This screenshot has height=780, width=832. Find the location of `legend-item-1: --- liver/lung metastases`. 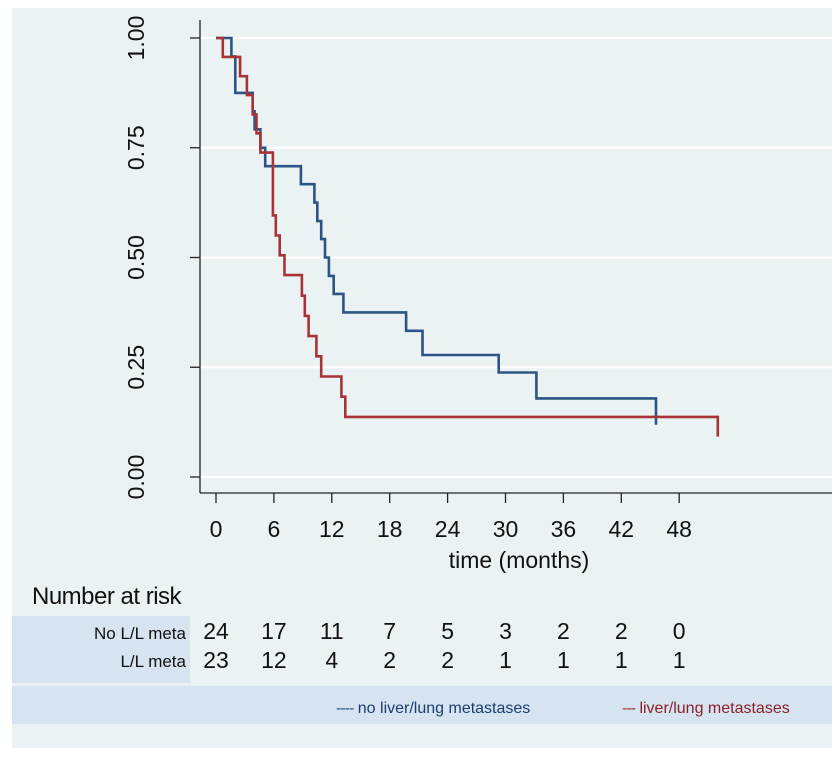

legend-item-1: --- liver/lung metastases is located at coordinates (706, 709).